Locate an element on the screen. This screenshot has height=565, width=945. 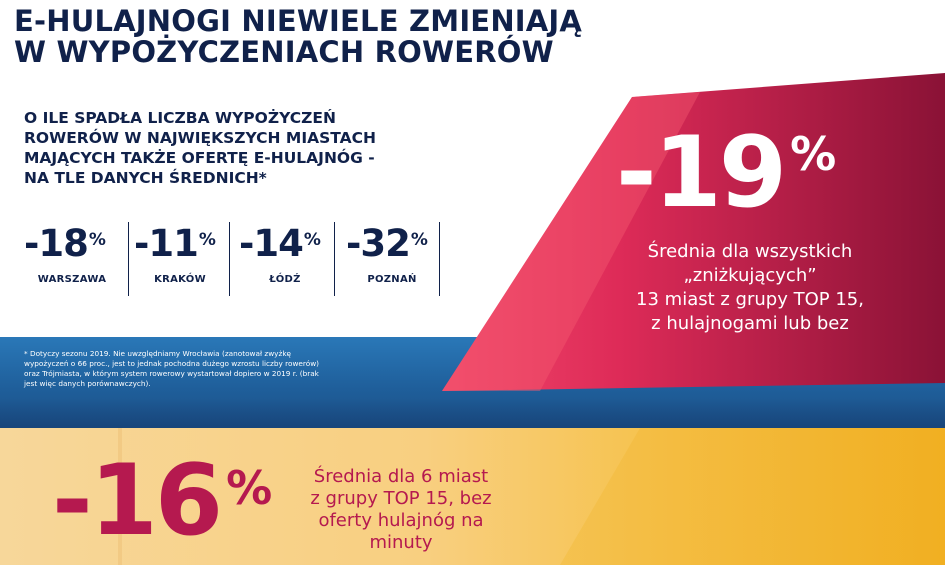
description-line: Średnia dla 6 miast is located at coordinates (401, 476).